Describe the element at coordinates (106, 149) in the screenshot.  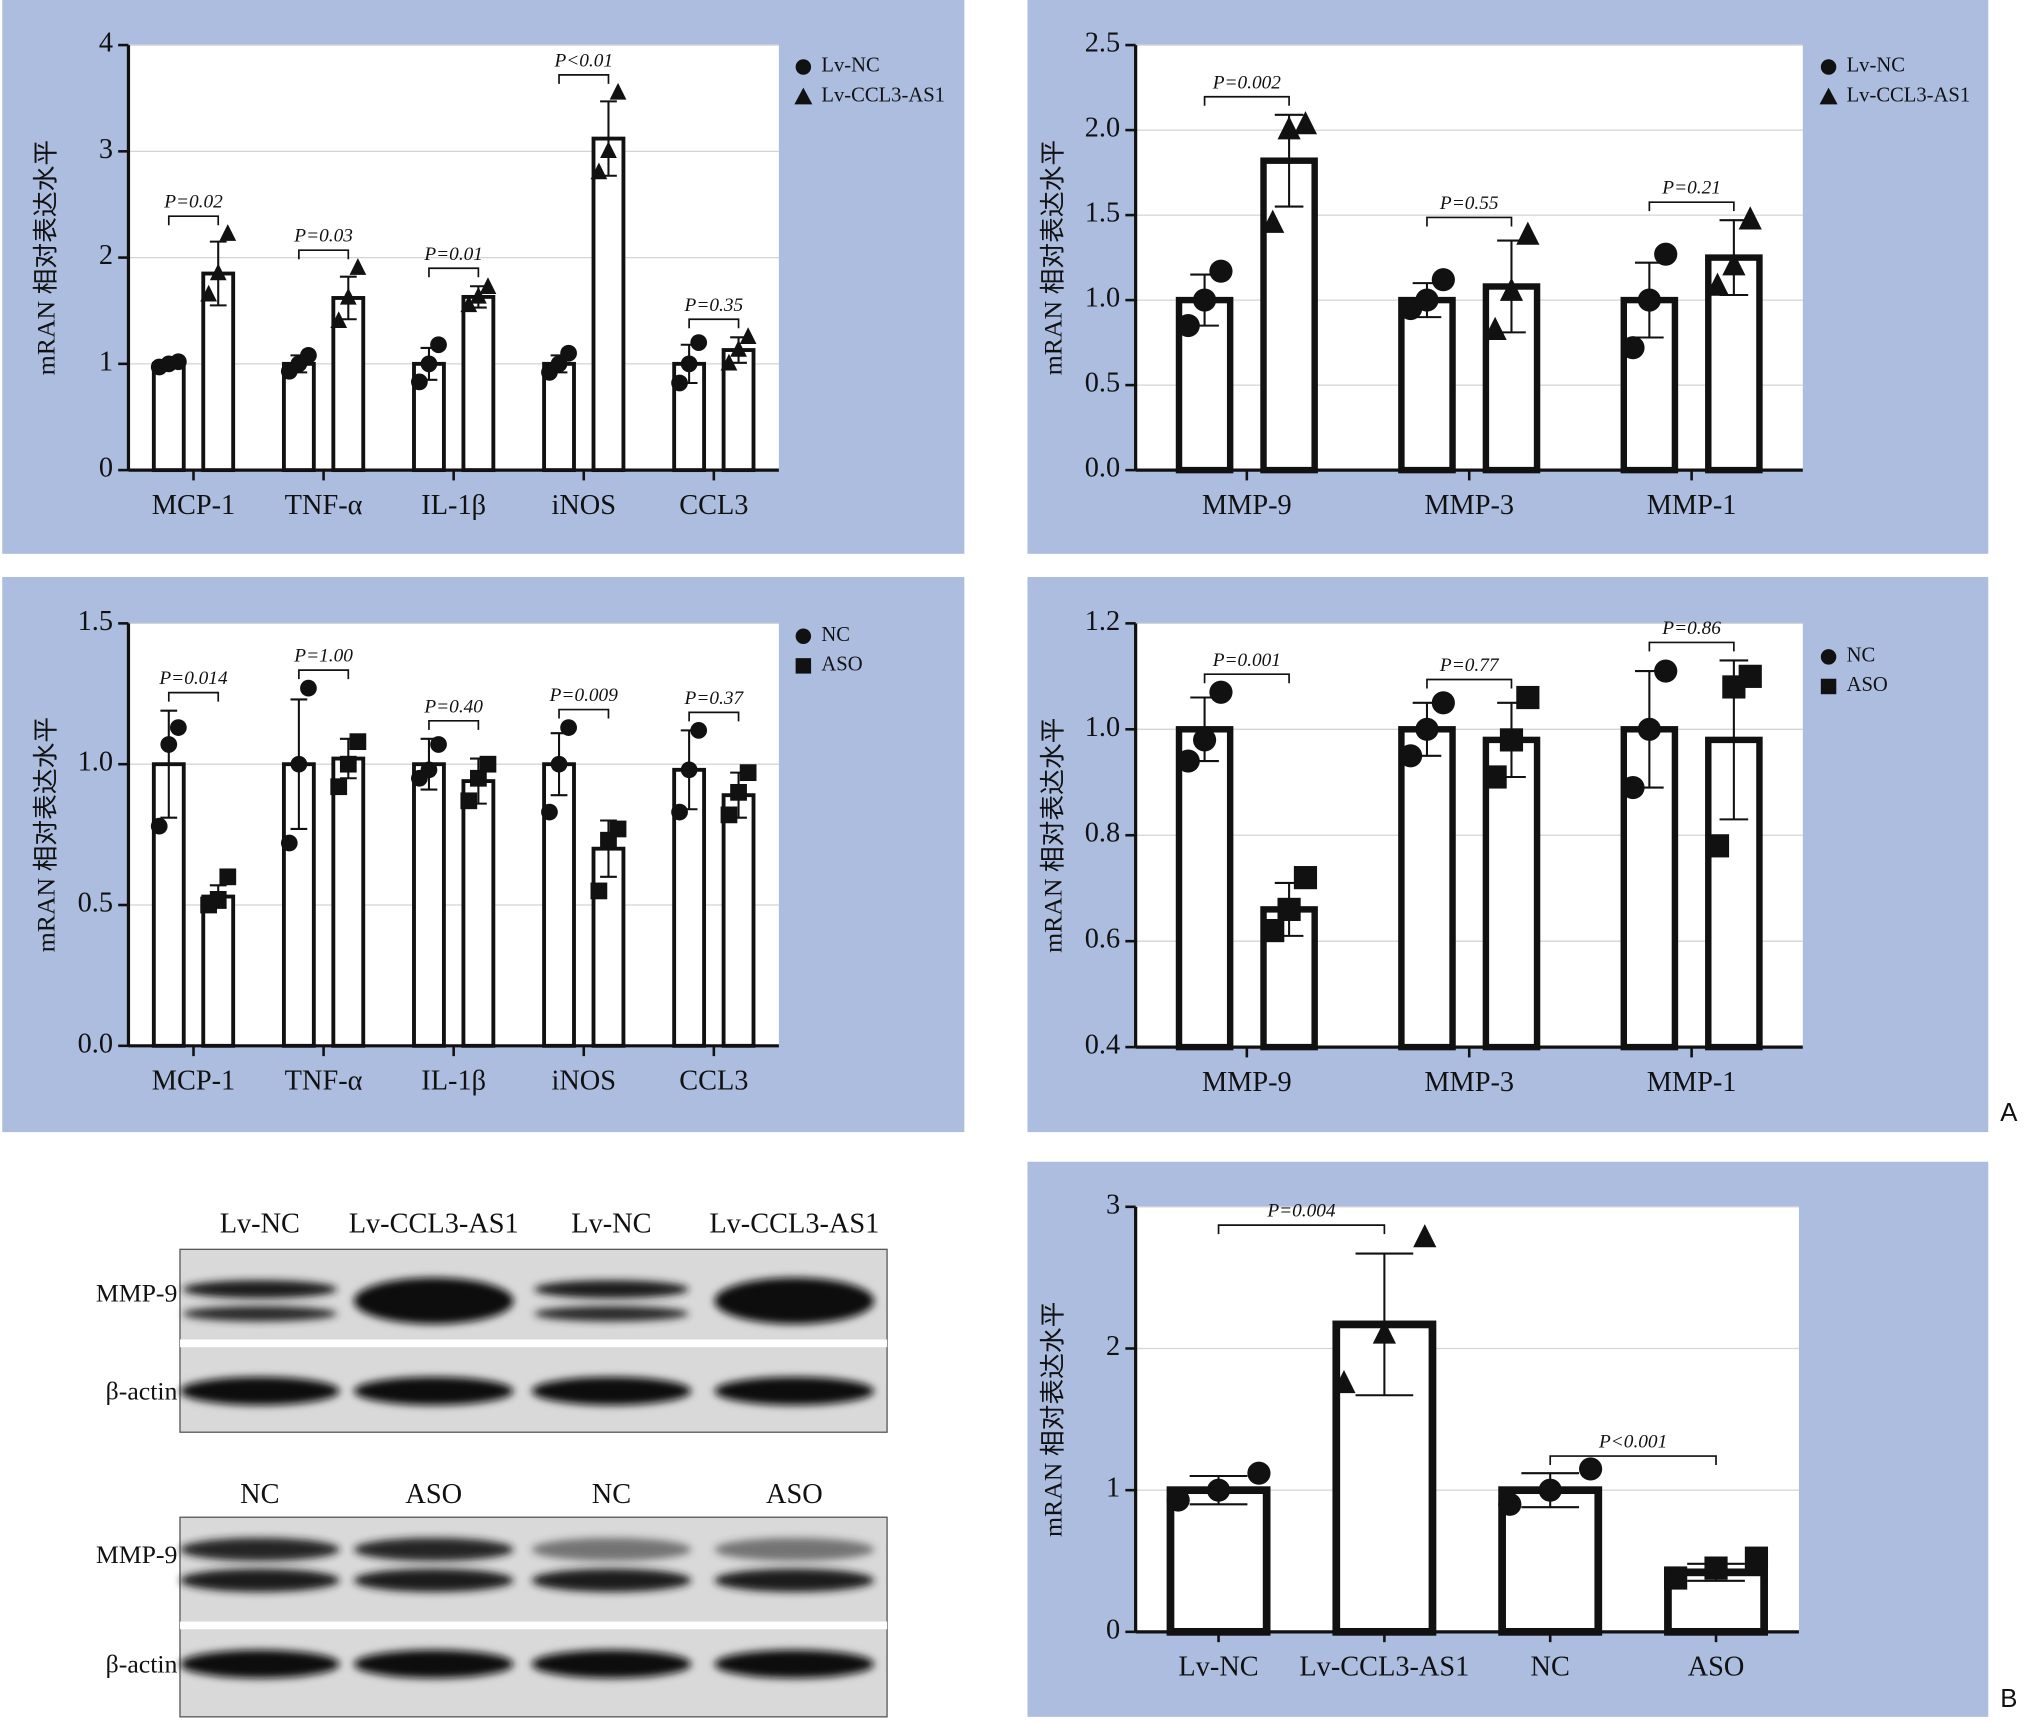
I see `y-tick-label: 3` at that location.